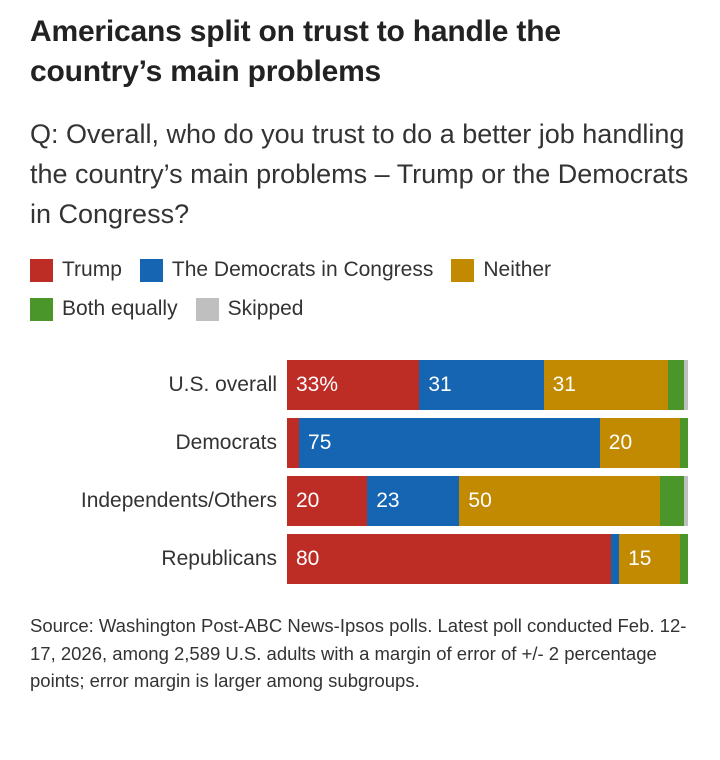 Image resolution: width=720 pixels, height=760 pixels. Describe the element at coordinates (320, 442) in the screenshot. I see `data-label: 75` at that location.